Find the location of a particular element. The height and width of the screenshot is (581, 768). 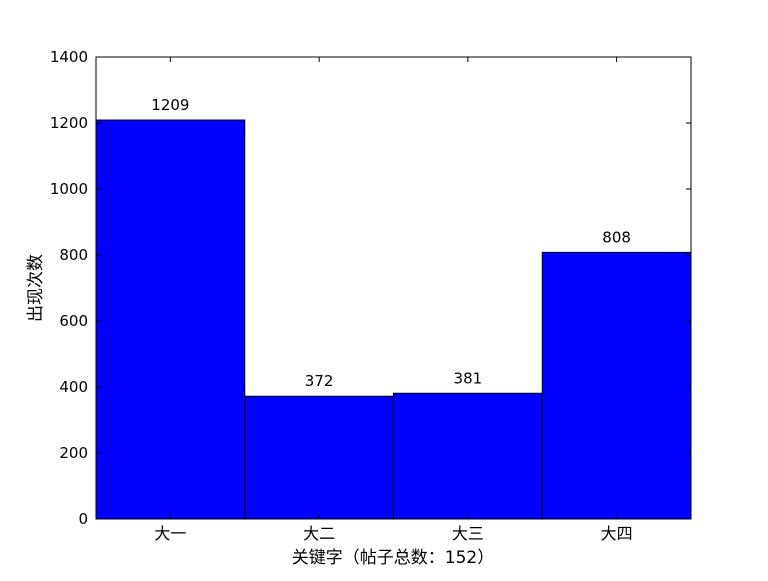

y-tick-label-3: 400 is located at coordinates (73, 387).